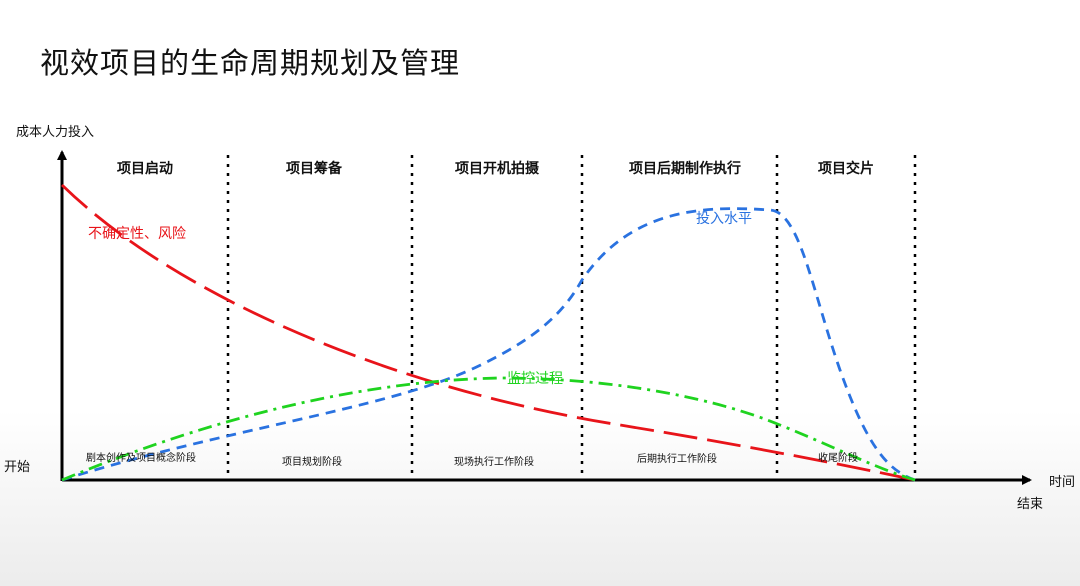 This screenshot has width=1080, height=586. What do you see at coordinates (535, 379) in the screenshot?
I see `monitoring-curve-label: 监控过程` at bounding box center [535, 379].